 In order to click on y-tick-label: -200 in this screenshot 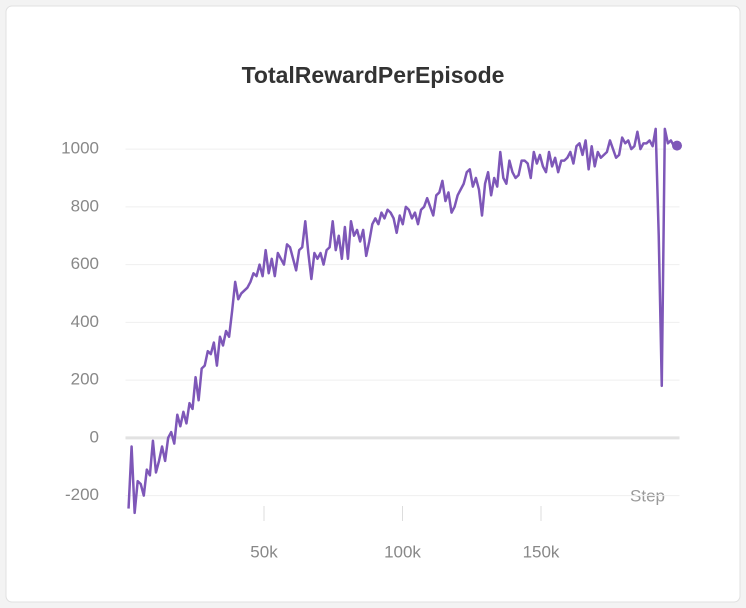, I will do `click(82, 494)`.